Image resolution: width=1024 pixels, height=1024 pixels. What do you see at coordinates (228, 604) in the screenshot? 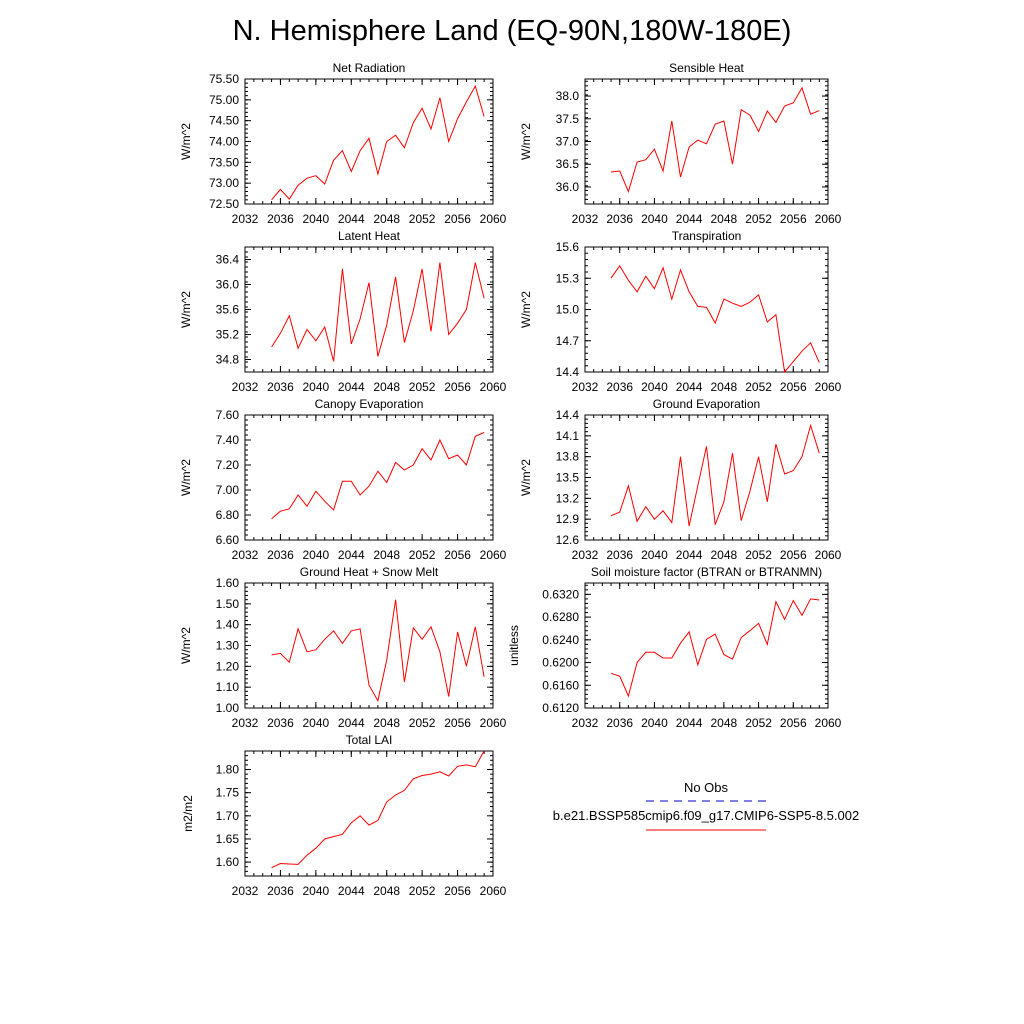
I see `y-tick-label: 1.50` at bounding box center [228, 604].